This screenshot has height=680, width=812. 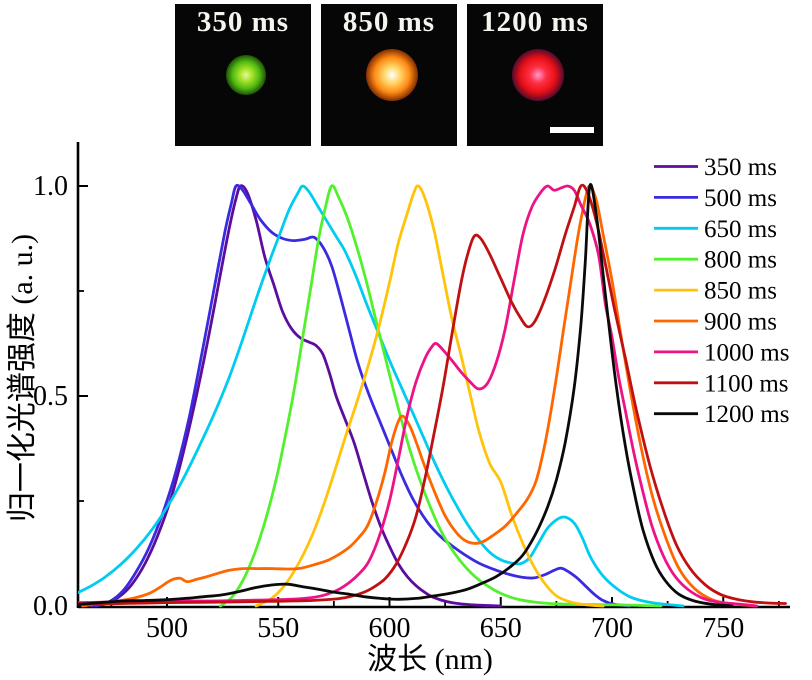 I want to click on y-axis-title: 归一化光谱强度 (a. u.), so click(x=22, y=378).